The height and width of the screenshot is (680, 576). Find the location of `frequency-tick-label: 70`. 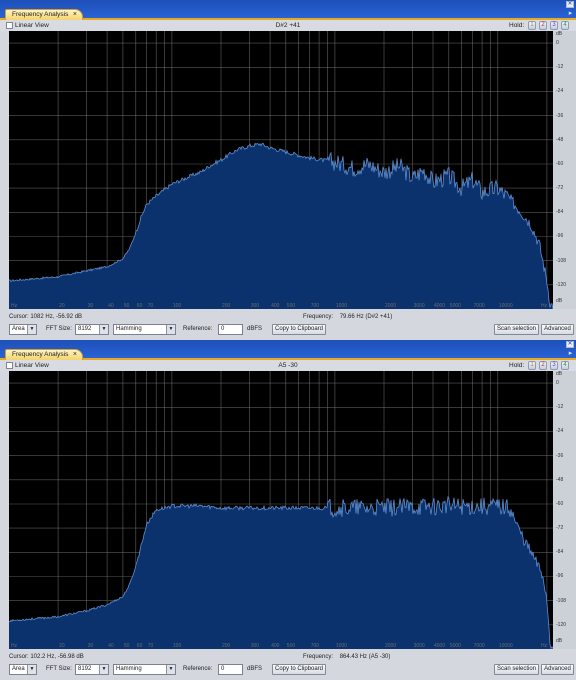

frequency-tick-label: 70 is located at coordinates (151, 306).